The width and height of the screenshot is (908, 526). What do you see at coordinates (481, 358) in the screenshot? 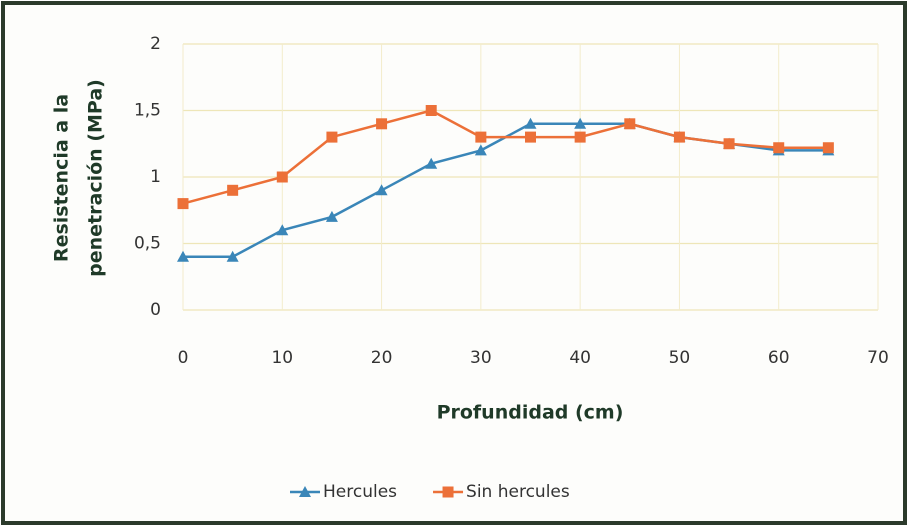
I see `x-tick-label: 30` at bounding box center [481, 358].